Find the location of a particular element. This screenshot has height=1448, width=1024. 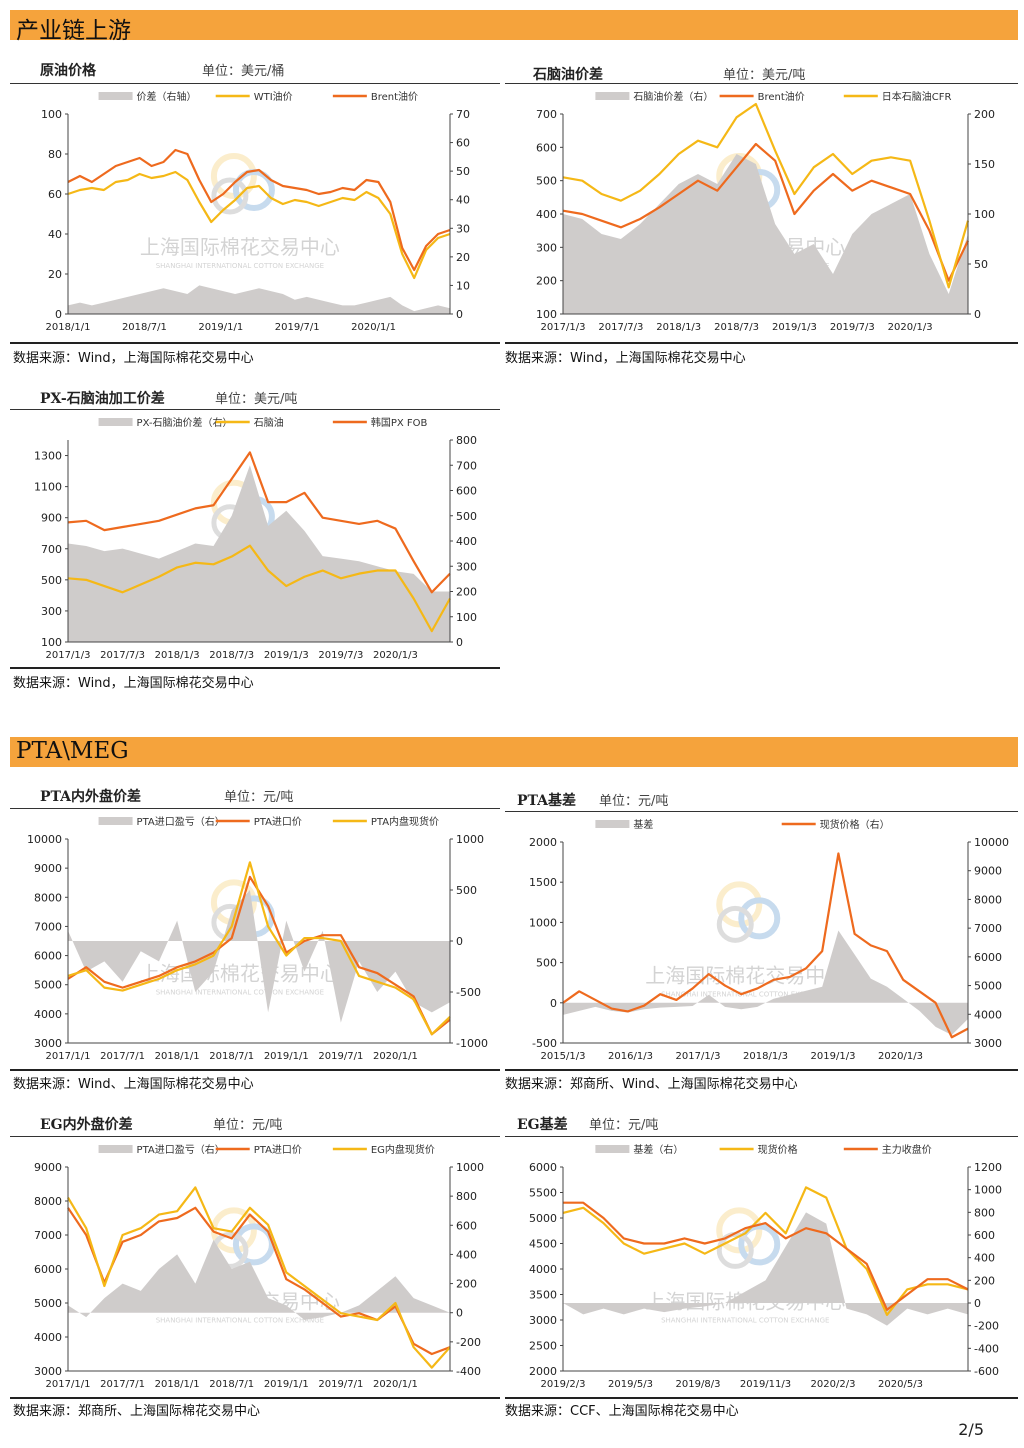

y-tick-label: 20 is located at coordinates (55, 274).